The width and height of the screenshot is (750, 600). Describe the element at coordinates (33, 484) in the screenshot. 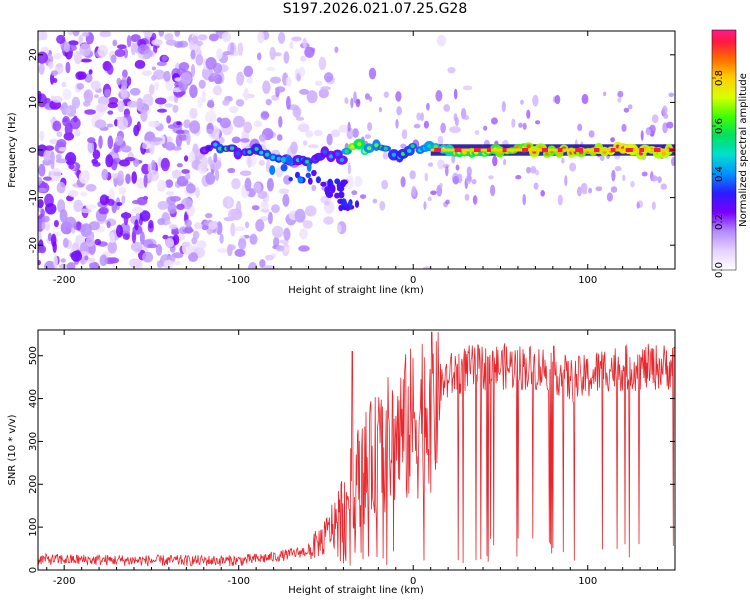

I see `y-tick-label: 200` at that location.